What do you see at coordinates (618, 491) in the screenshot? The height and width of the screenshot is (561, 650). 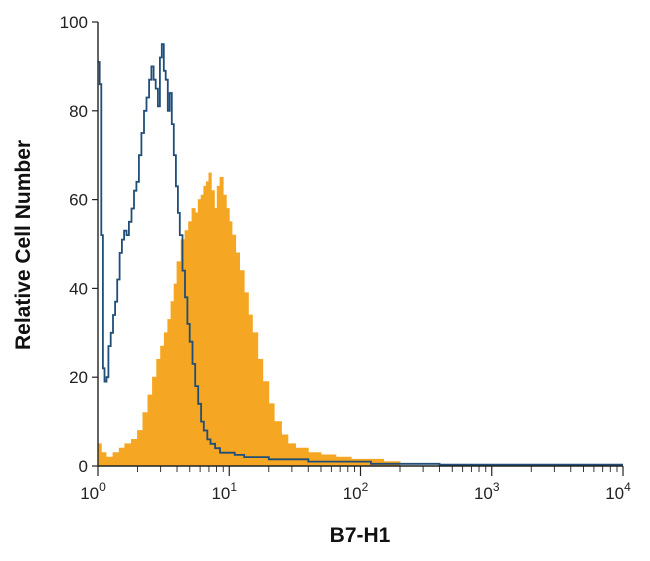 I see `x-tick-label: 10⁴` at bounding box center [618, 491].